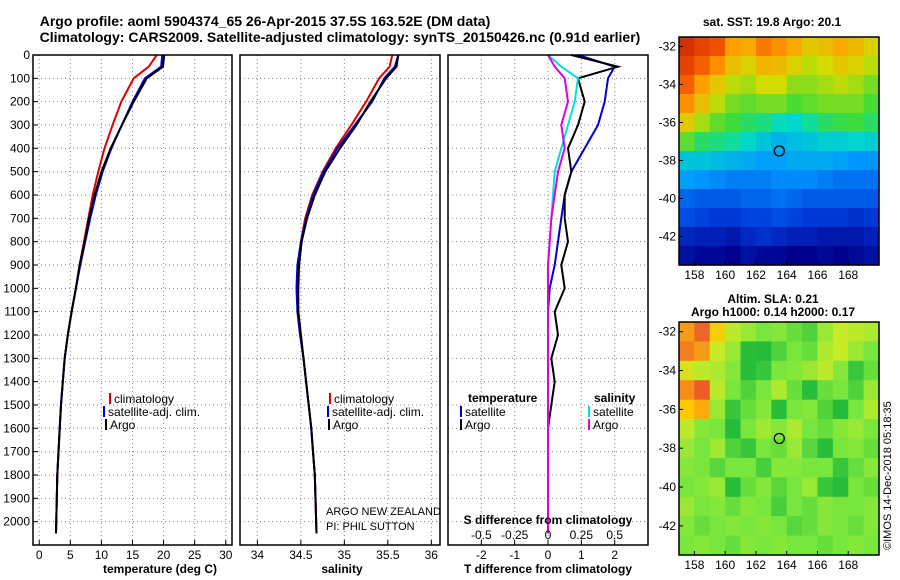 This screenshot has height=580, width=900. I want to click on sla-map-title: Altim. SLA: 0.21, so click(773, 299).